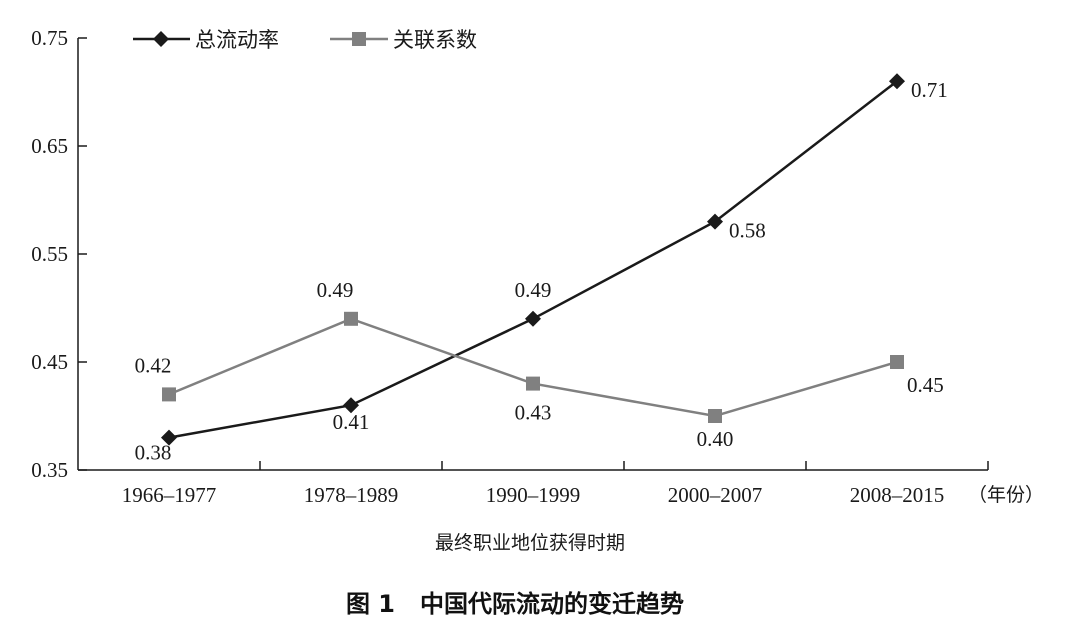  Describe the element at coordinates (530, 543) in the screenshot. I see `x-axis-title: 最终职业地位获得时期` at that location.